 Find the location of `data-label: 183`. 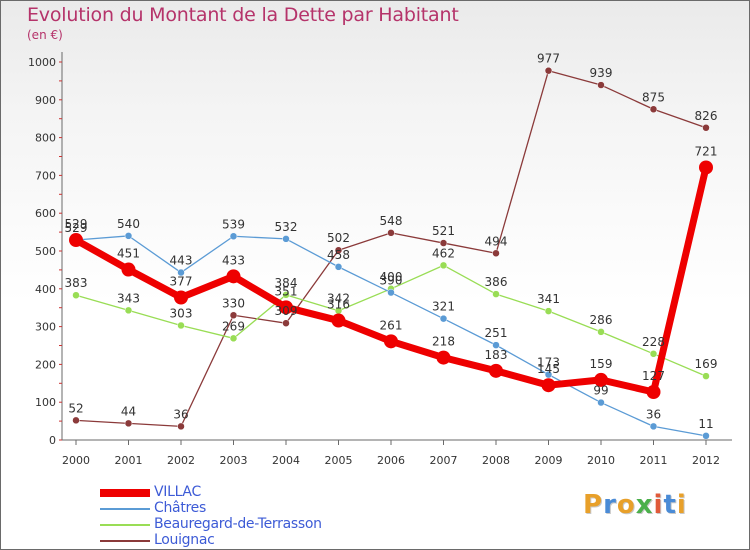

data-label: 183 is located at coordinates (496, 355).